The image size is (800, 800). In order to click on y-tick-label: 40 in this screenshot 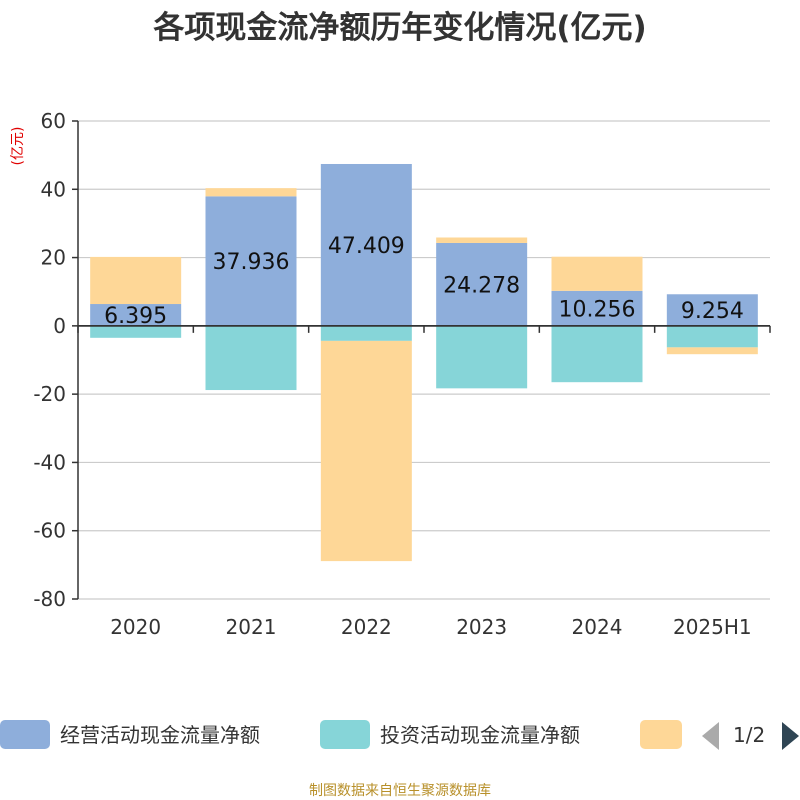, I will do `click(53, 189)`.